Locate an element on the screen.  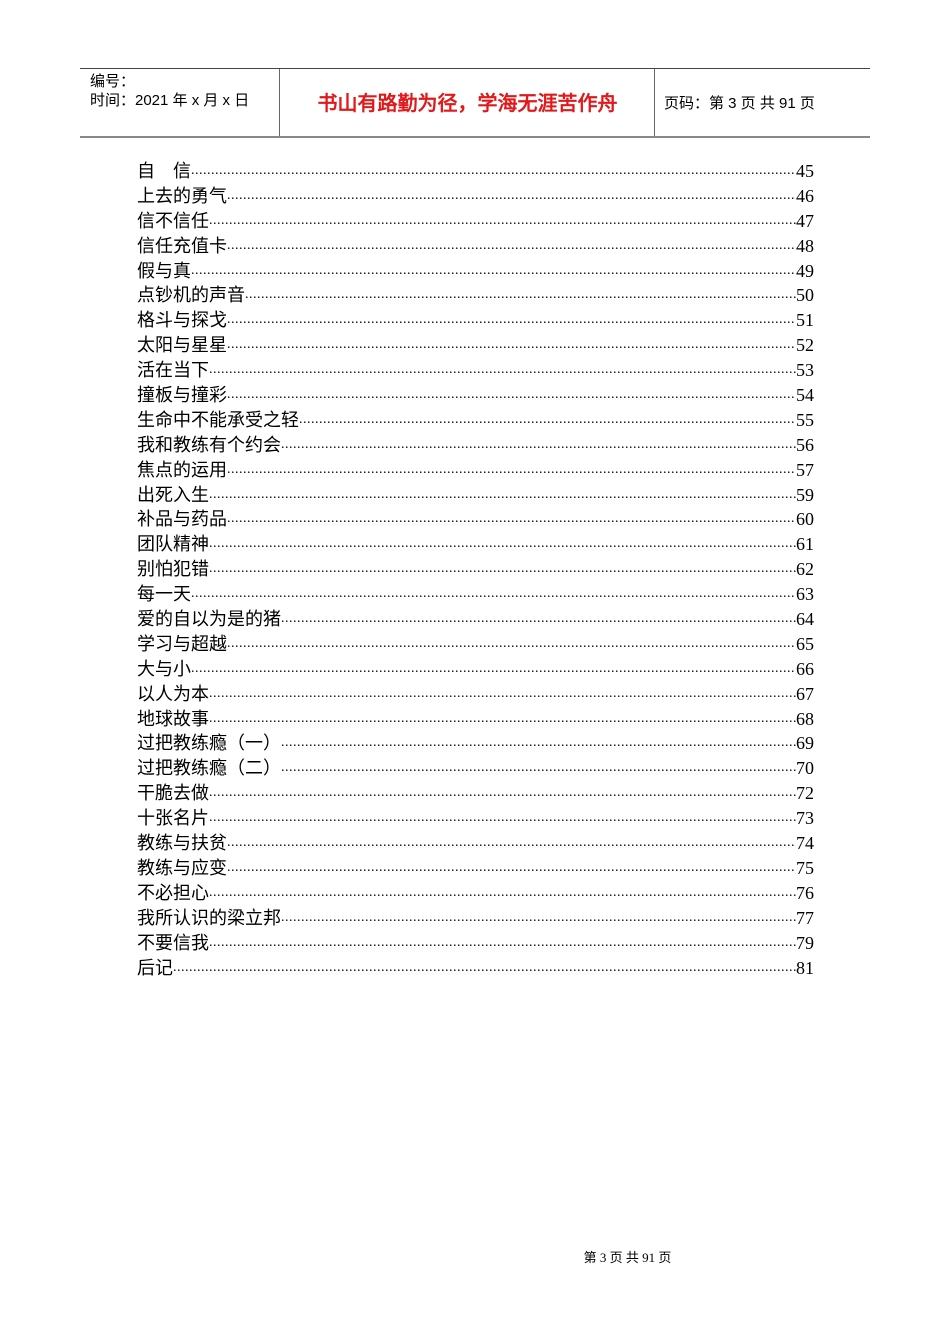
date-label: 时间：2021 年 x 月 x 日 is located at coordinates (170, 100).